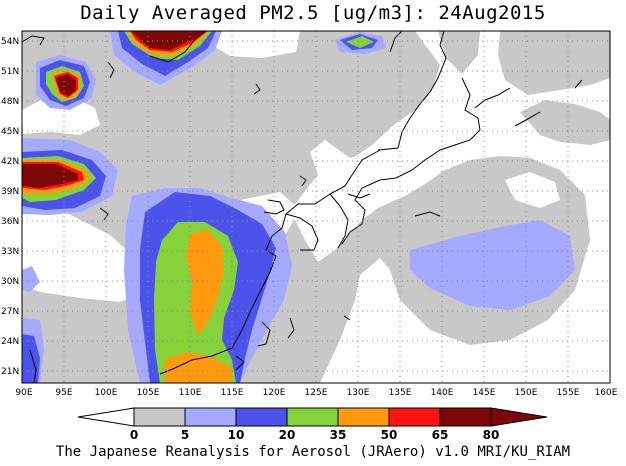  What do you see at coordinates (190, 393) in the screenshot?
I see `lon-label-110e: 110E` at bounding box center [190, 393].